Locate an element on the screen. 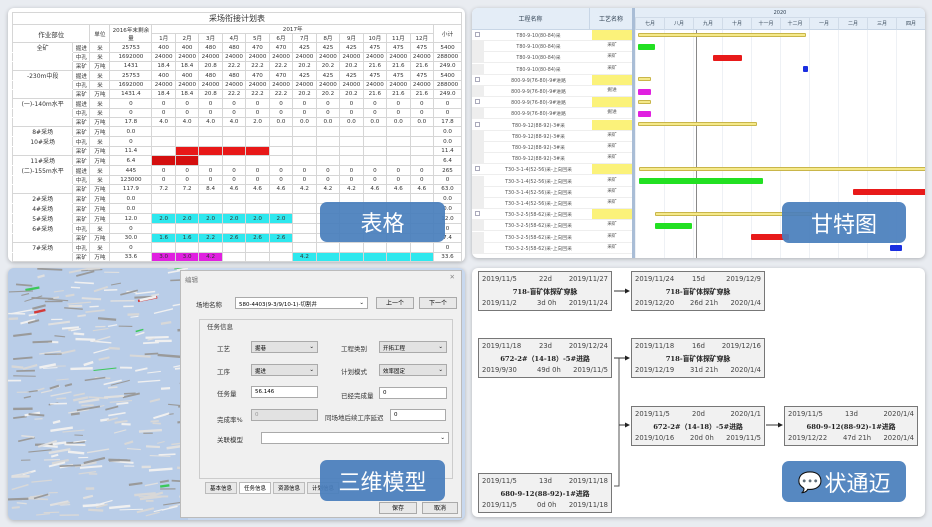  table-cell: 2.6 is located at coordinates (234, 238).